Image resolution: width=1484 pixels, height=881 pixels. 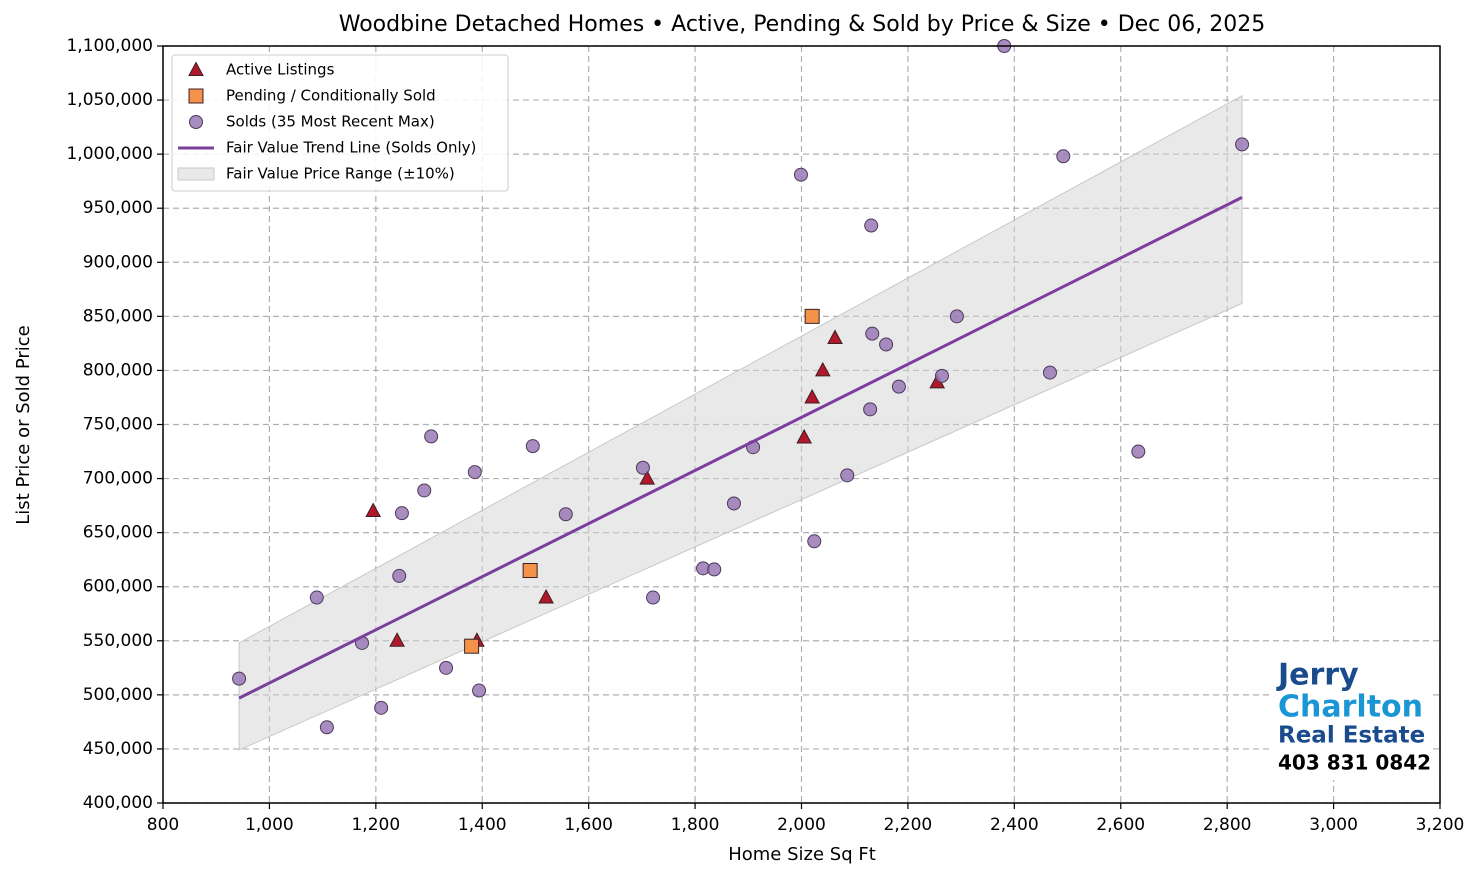 I want to click on x-tick-label: 3,000, so click(x=1333, y=825).